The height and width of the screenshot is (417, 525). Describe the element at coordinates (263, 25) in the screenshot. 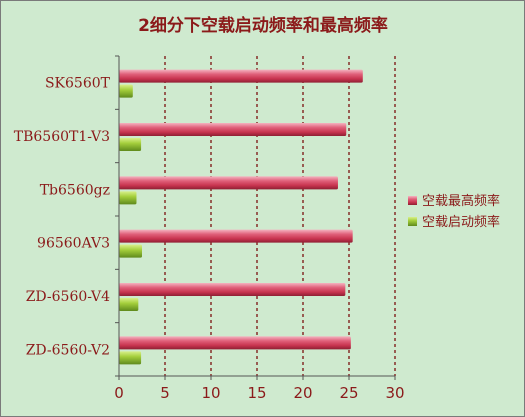

I see `chart-title: 2细分下空载启动频率和最高频率` at that location.